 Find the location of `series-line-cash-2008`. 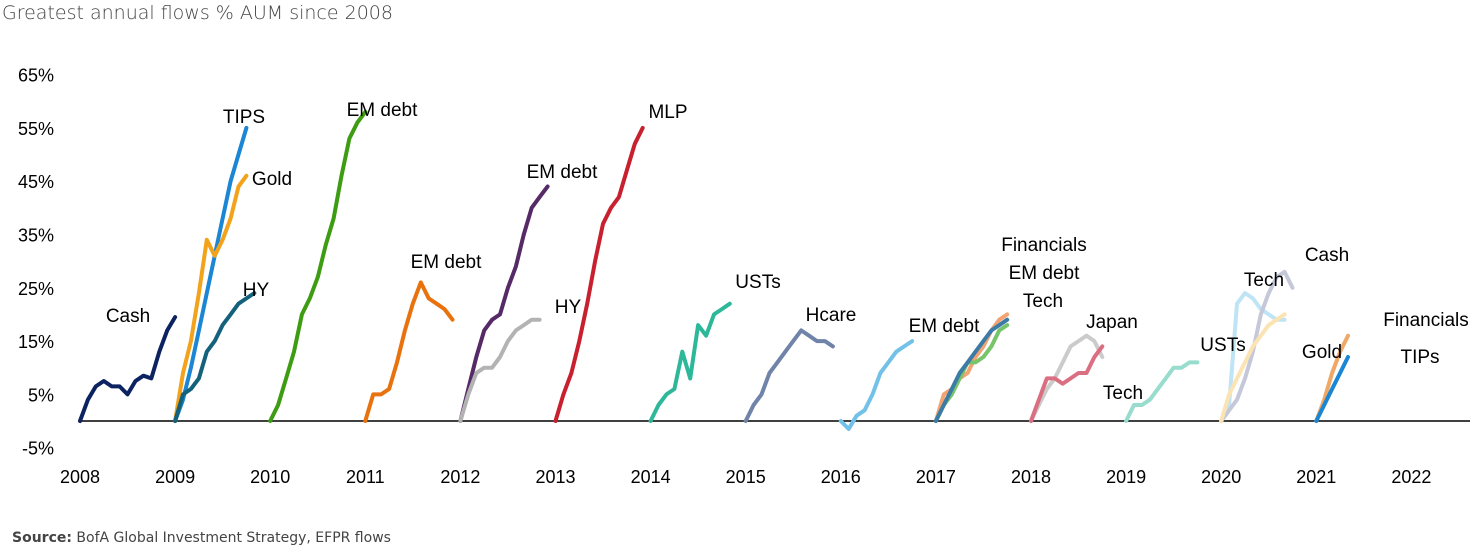

series-line-cash-2008 is located at coordinates (128, 369).